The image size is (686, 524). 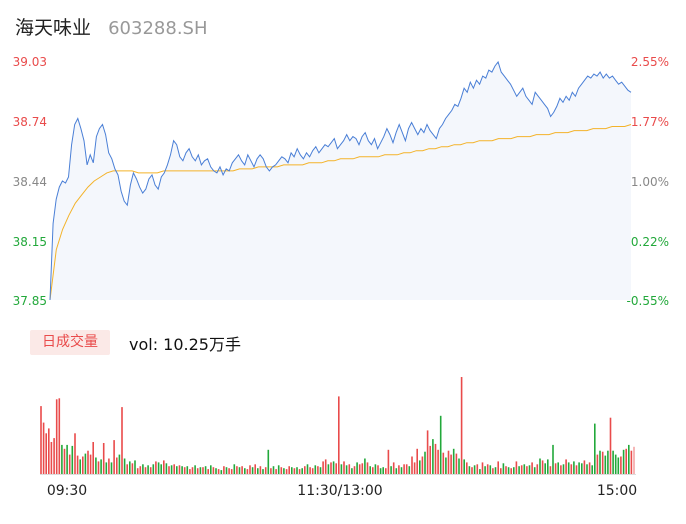 I want to click on y-tick-right: 0.22%, so click(x=650, y=242).